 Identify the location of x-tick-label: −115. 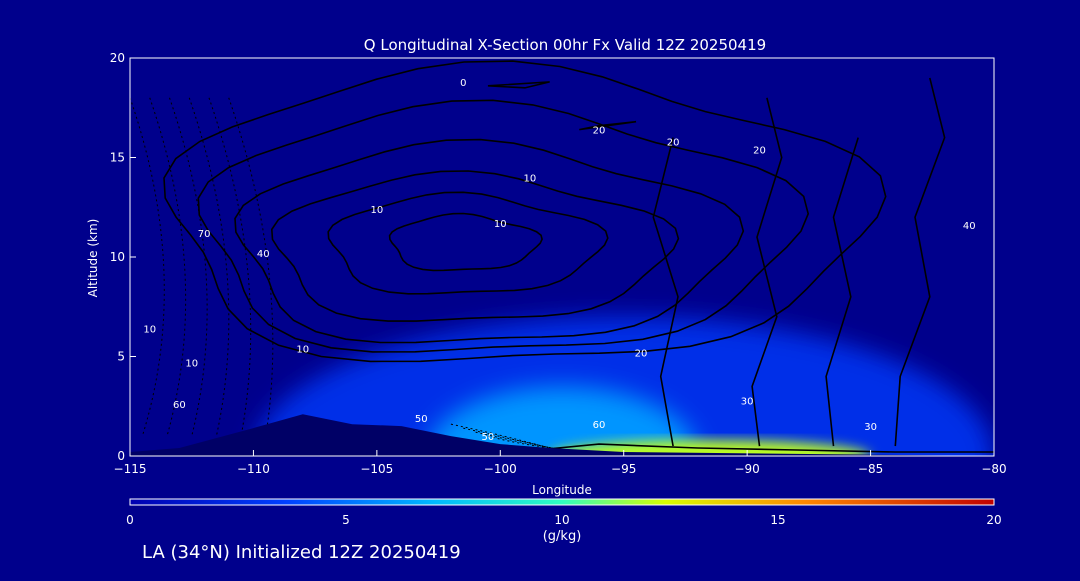
(130, 469).